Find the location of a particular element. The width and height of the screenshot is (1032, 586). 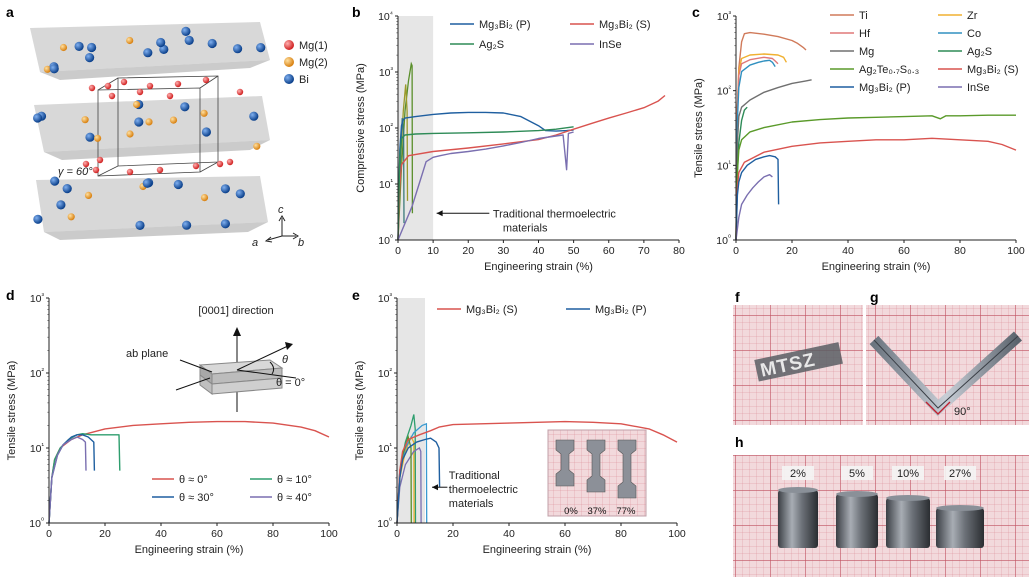

y-axis-label: Compressive stress (MPa) is located at coordinates (361, 128).